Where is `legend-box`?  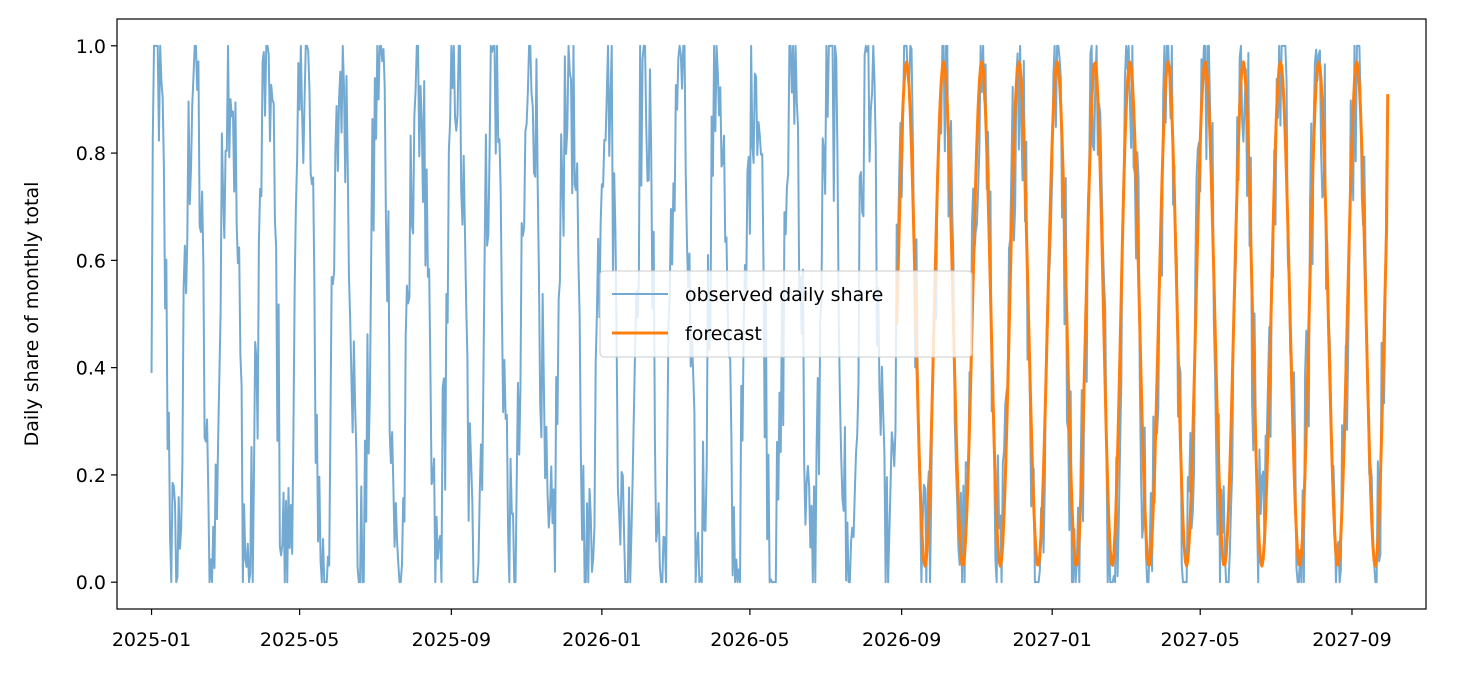
legend-box is located at coordinates (786, 314).